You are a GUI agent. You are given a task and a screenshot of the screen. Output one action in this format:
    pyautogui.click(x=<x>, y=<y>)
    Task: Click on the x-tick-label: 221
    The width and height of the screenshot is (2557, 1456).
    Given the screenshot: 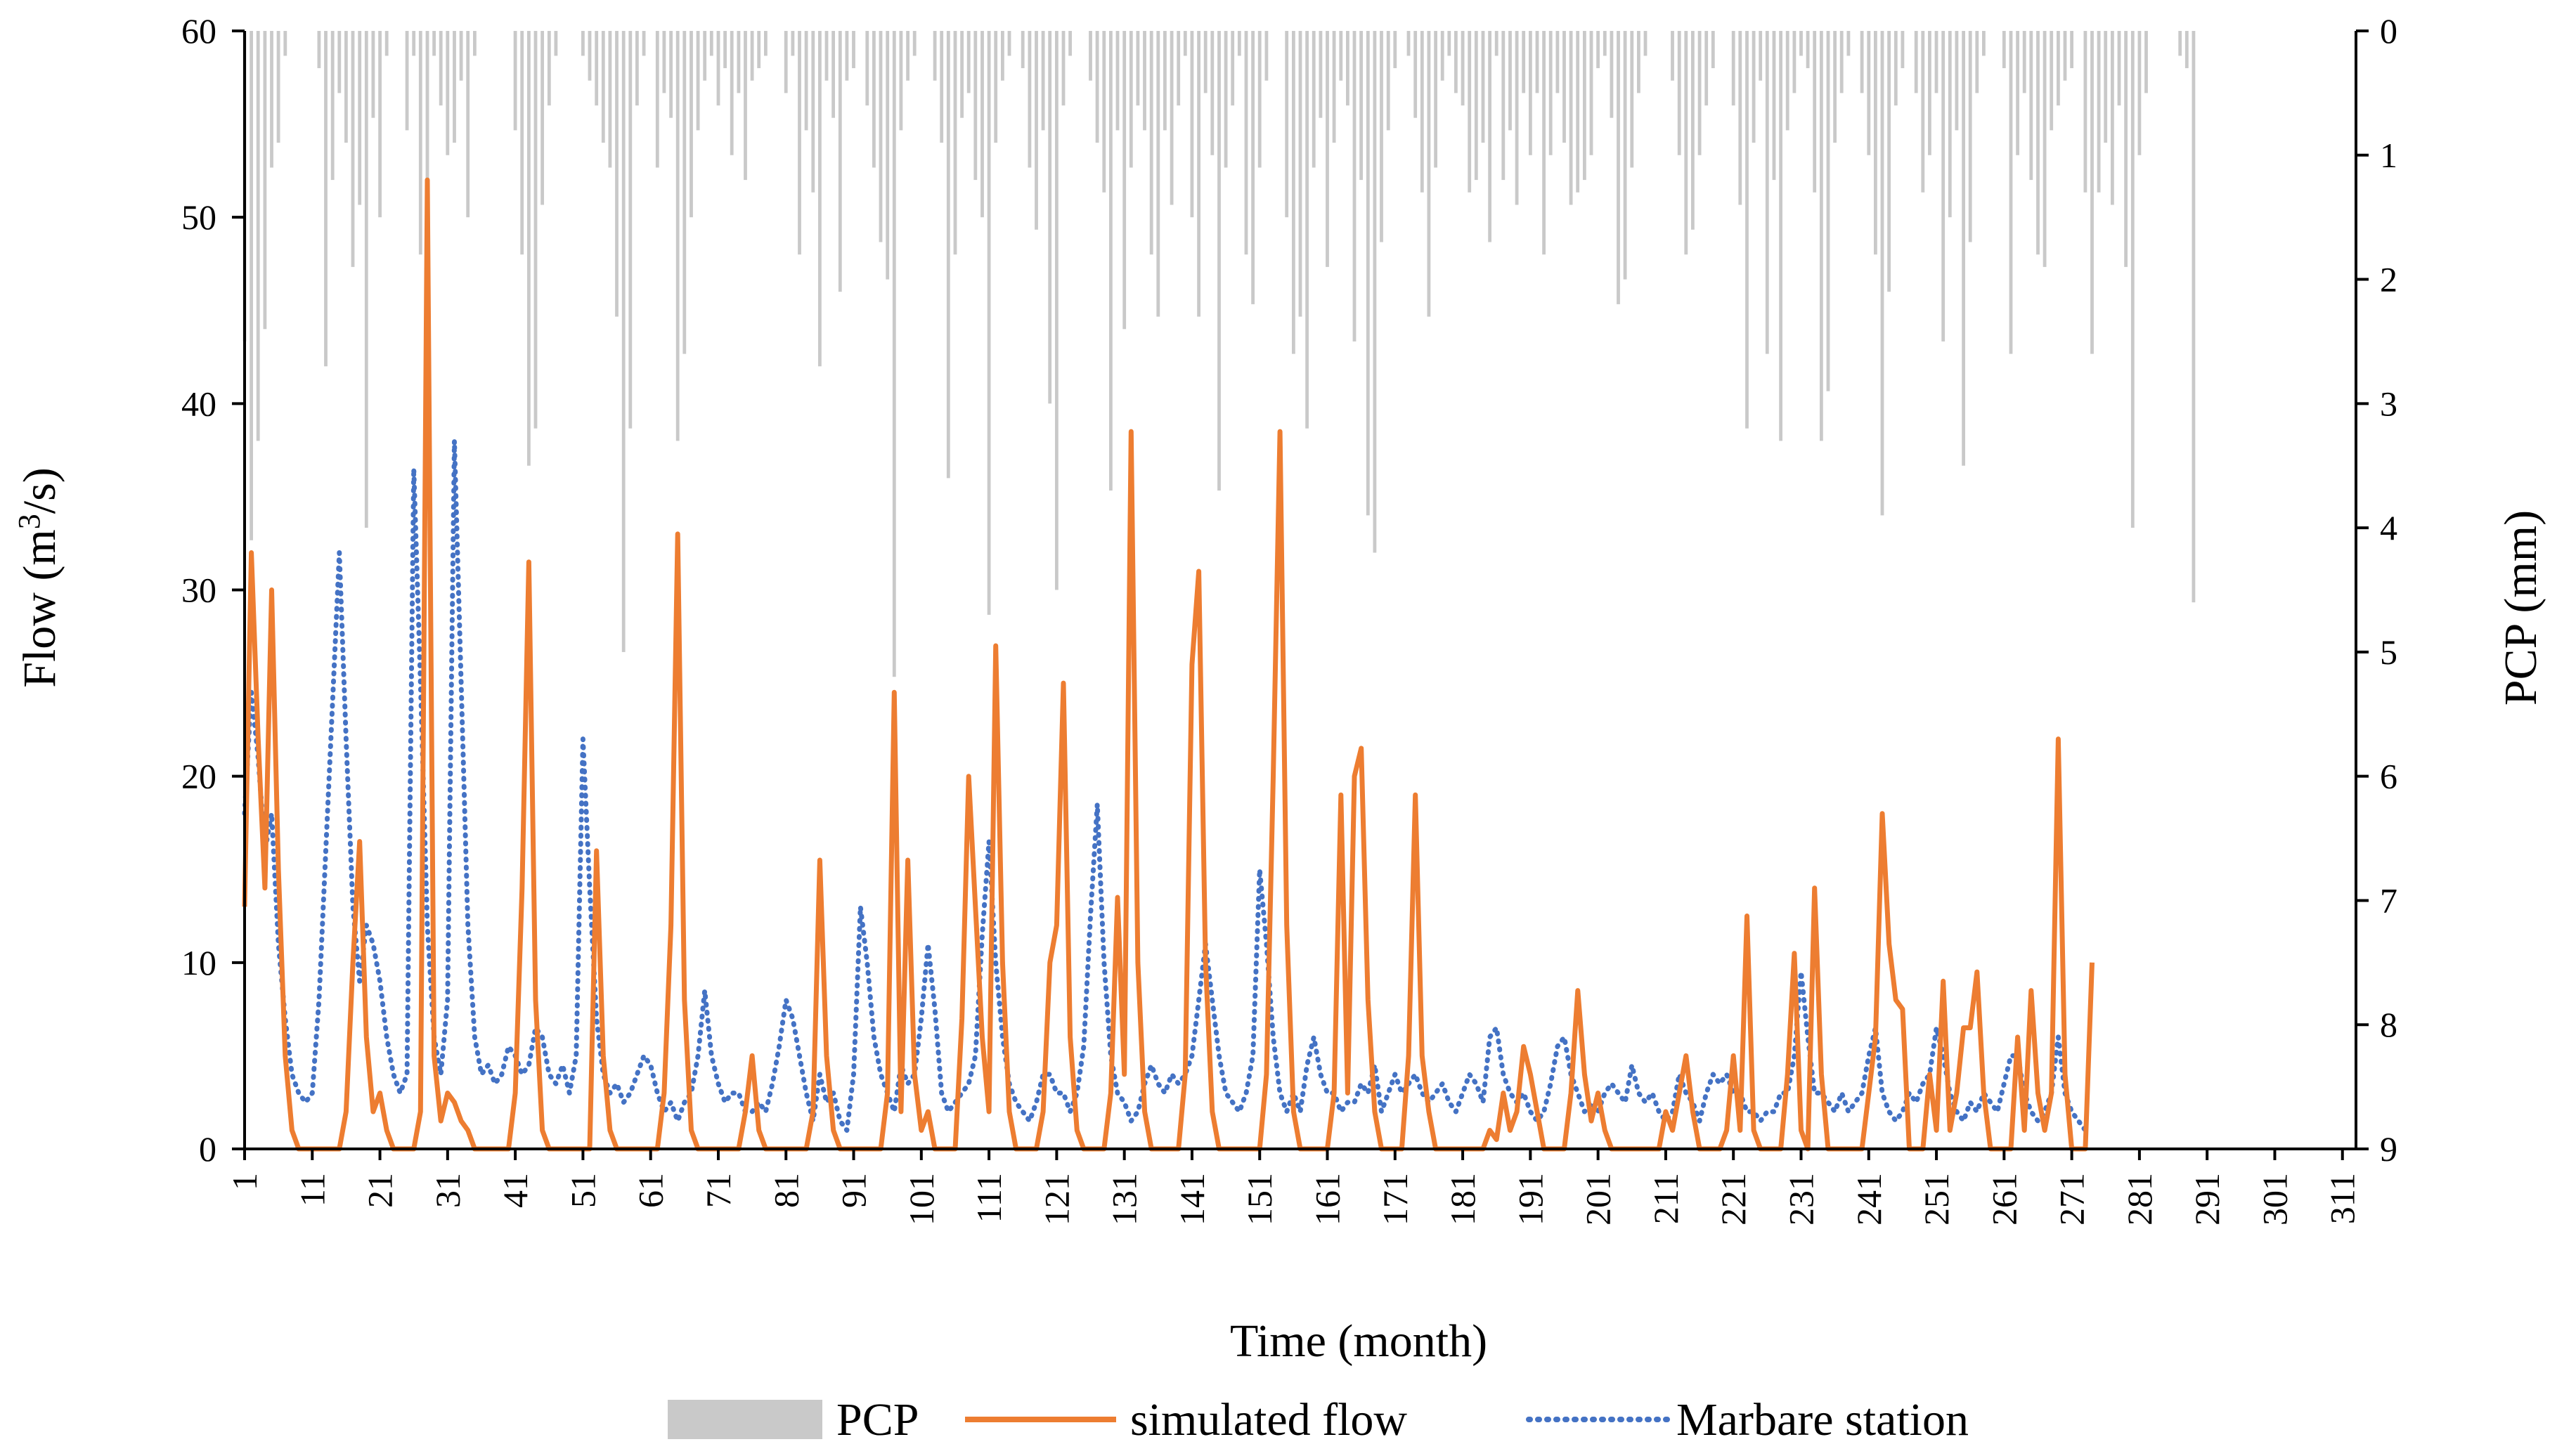 What is the action you would take?
    pyautogui.click(x=1733, y=1199)
    